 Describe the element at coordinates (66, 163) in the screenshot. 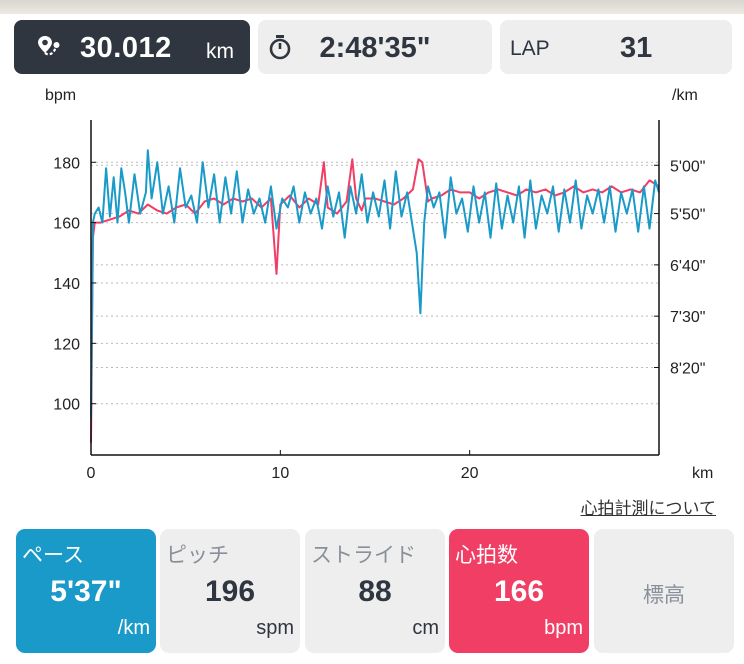

I see `left-tick-label: 180` at that location.